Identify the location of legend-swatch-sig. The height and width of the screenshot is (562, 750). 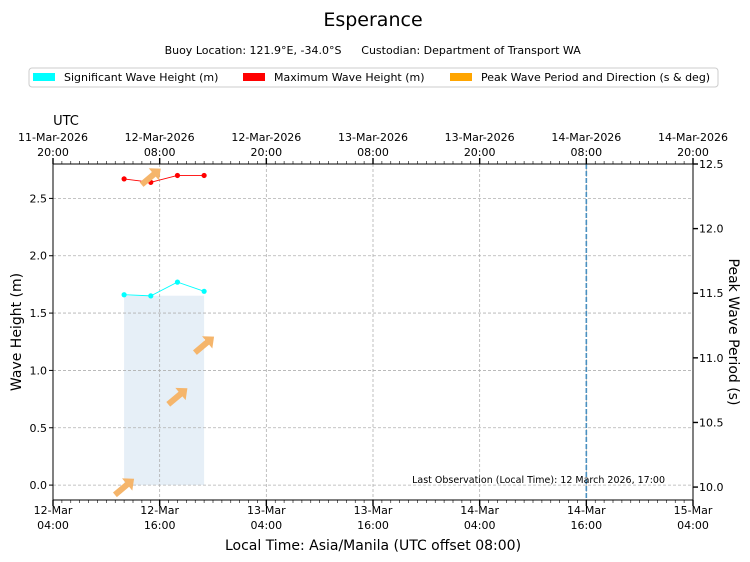
(44, 77).